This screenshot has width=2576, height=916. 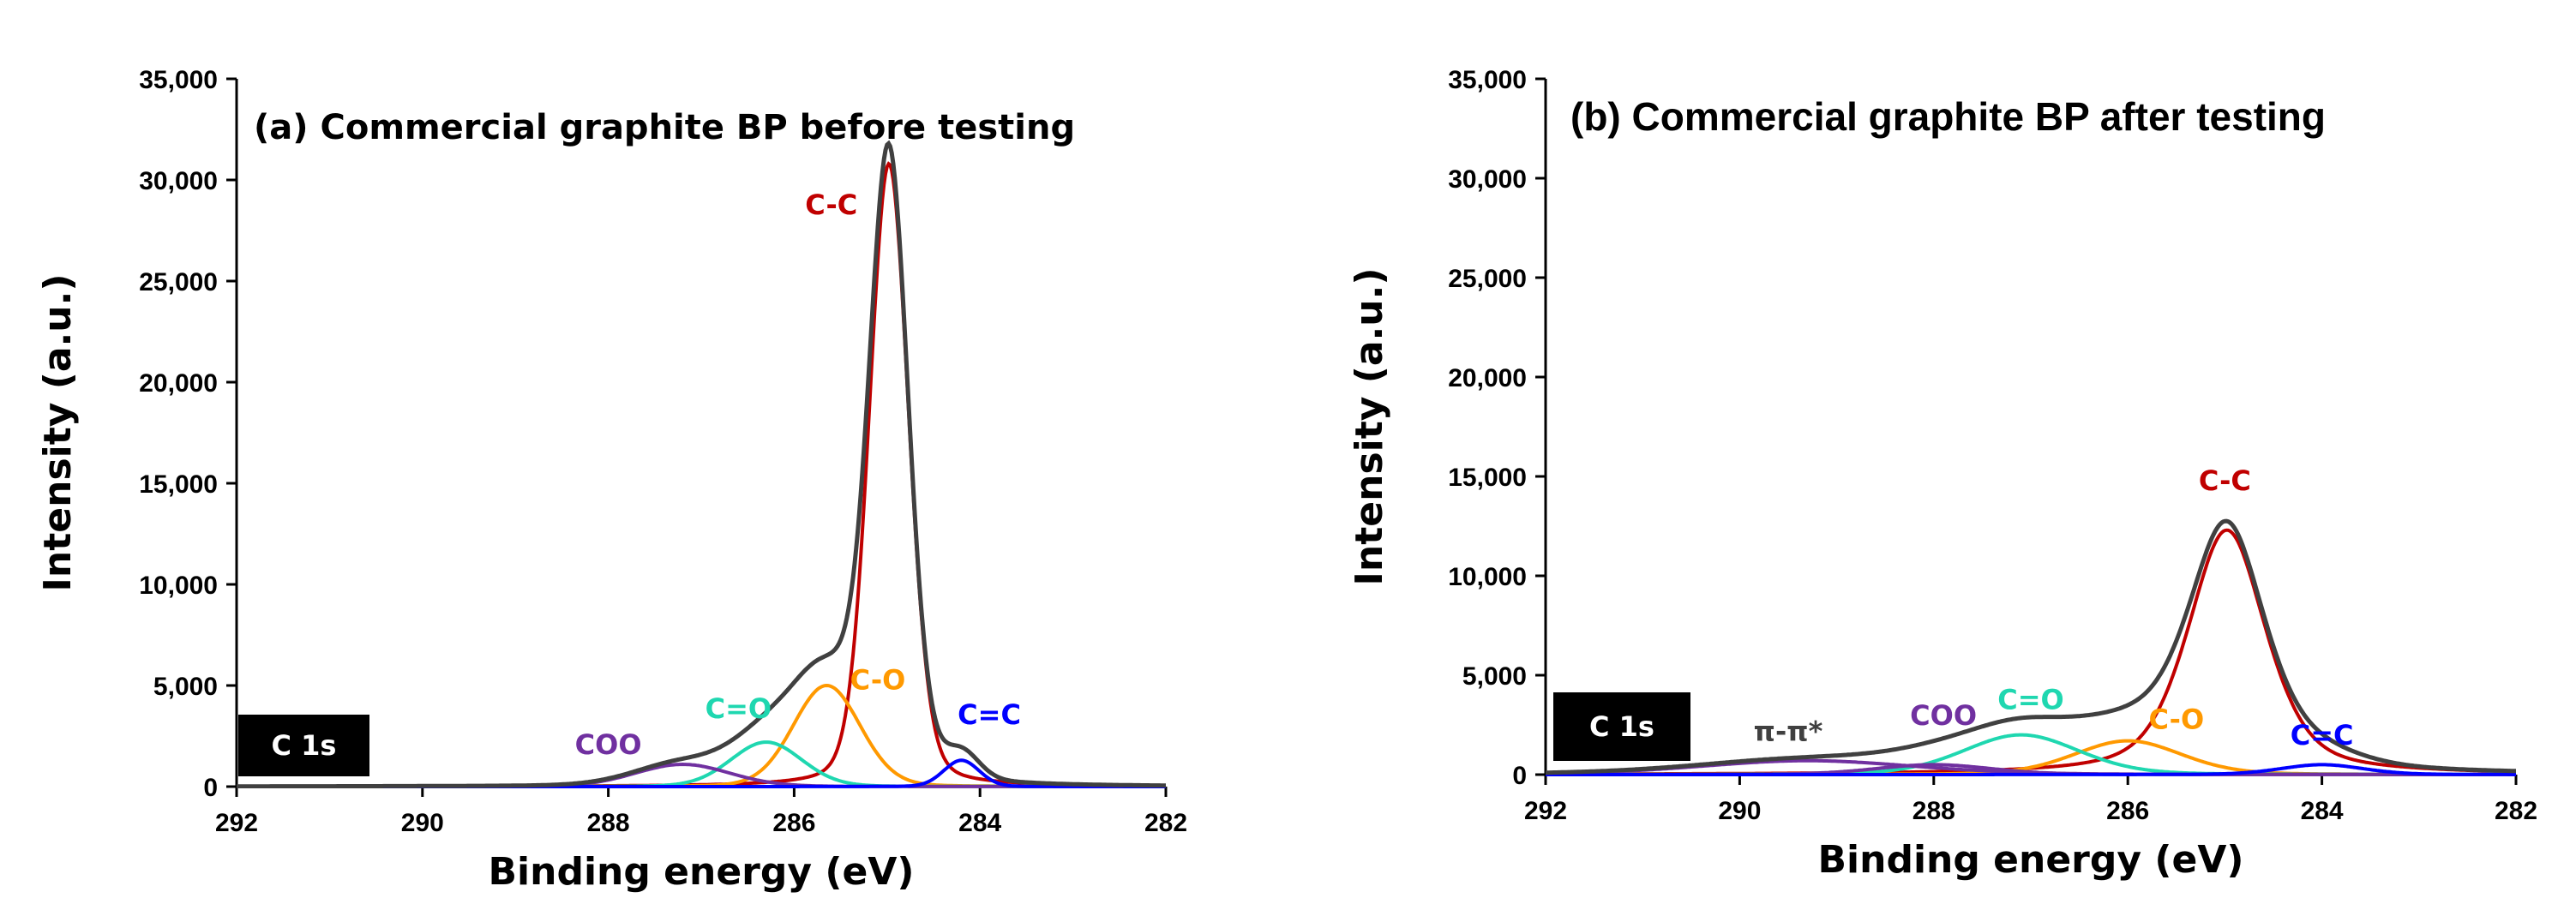 What do you see at coordinates (2176, 719) in the screenshot?
I see `panel-b-label-c-o: C-O` at bounding box center [2176, 719].